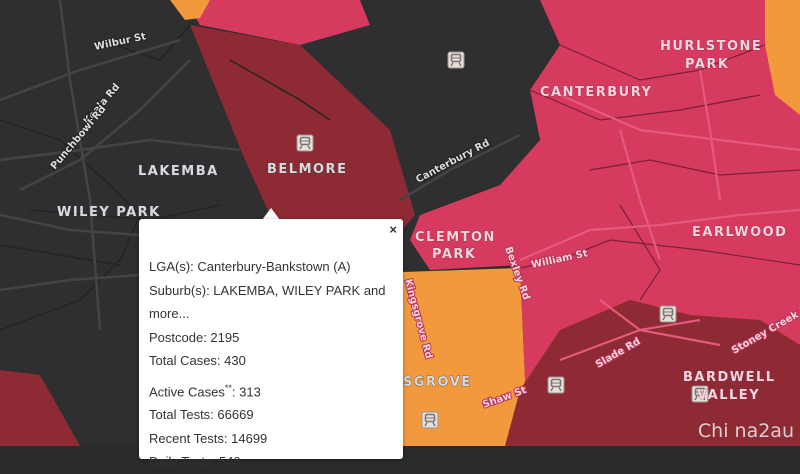 This screenshot has height=474, width=800. Describe the element at coordinates (596, 92) in the screenshot. I see `suburb-label-canterbury: CANTERBURY` at that location.